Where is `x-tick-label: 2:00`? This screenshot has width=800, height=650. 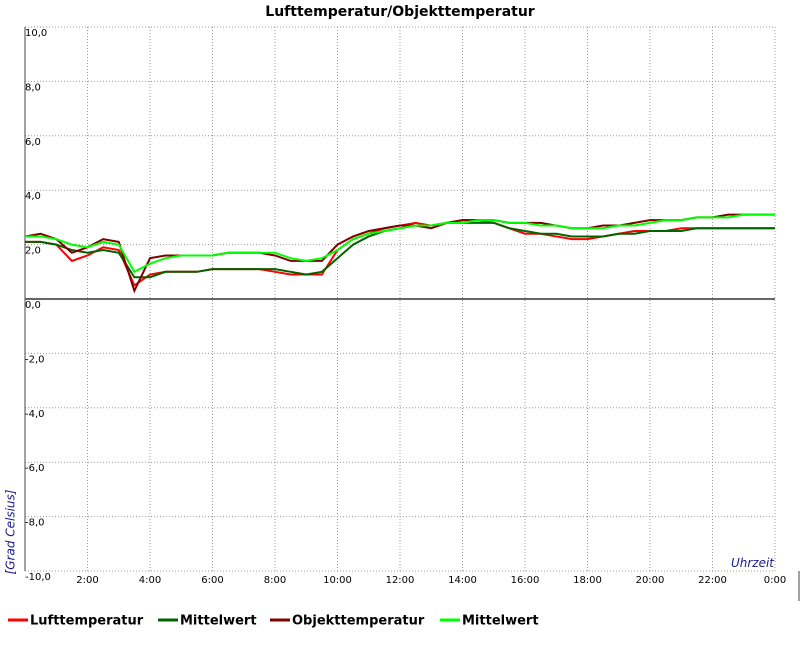
x-tick-label: 2:00 is located at coordinates (87, 580).